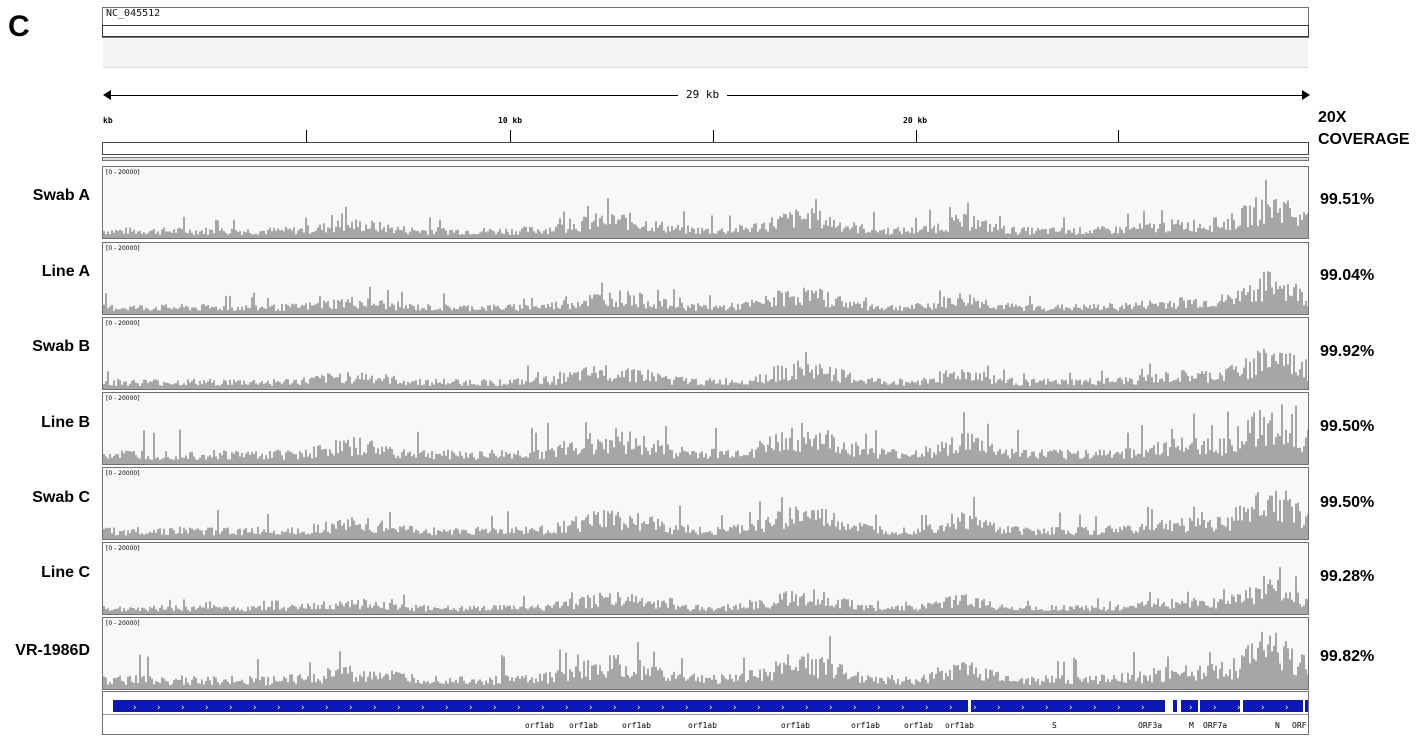  Describe the element at coordinates (915, 120) in the screenshot. I see `ruler-label-20kb: 20 kb` at that location.